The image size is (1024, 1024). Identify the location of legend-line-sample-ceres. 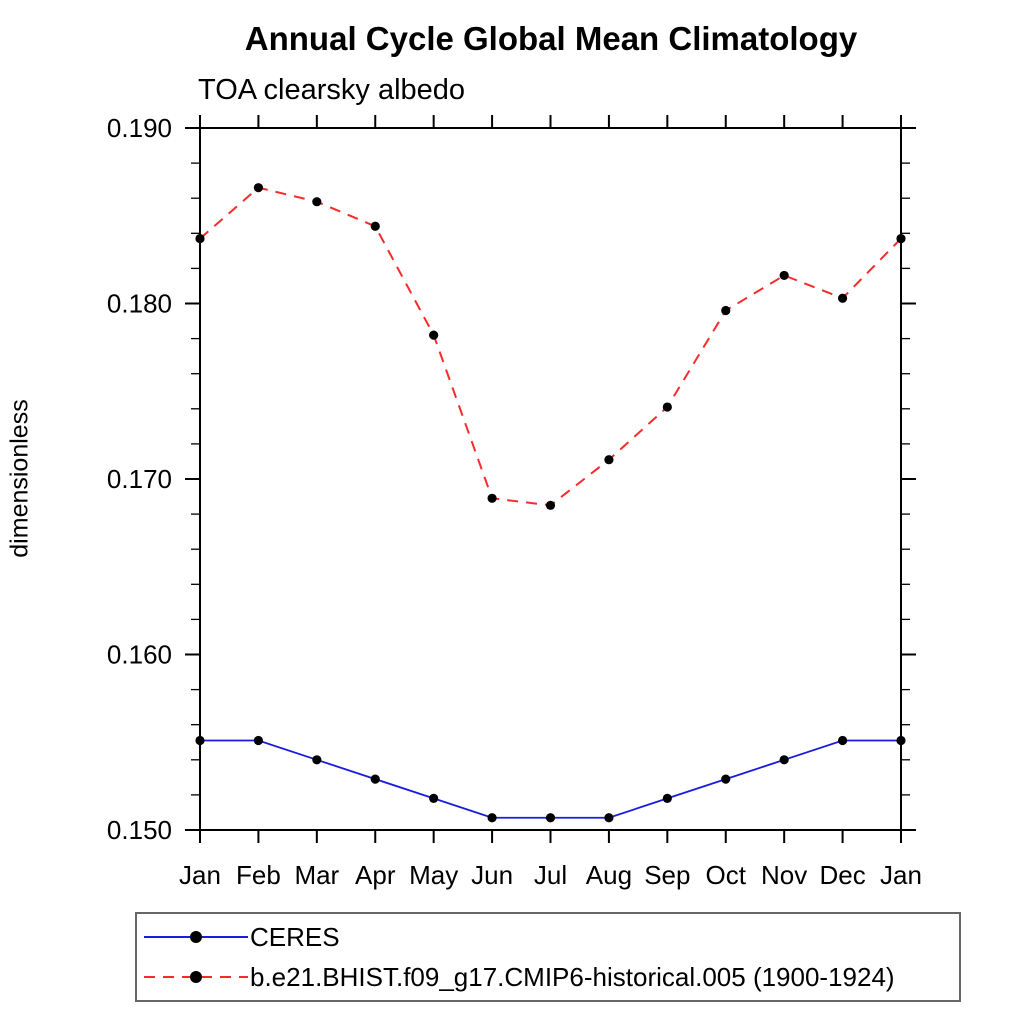
(196, 937).